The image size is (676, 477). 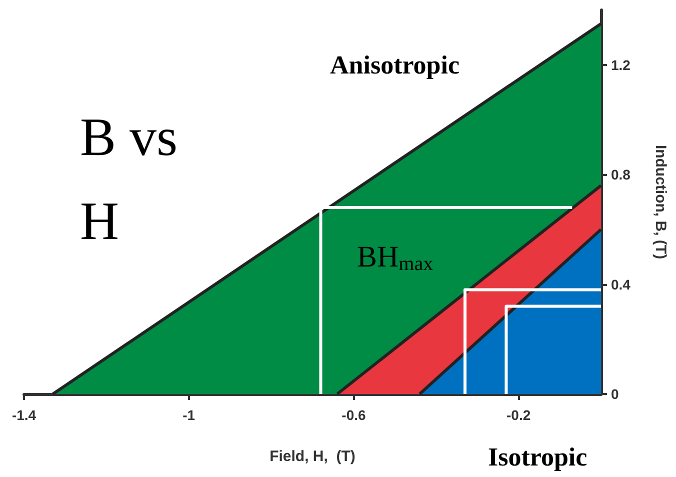 I want to click on text: B vs H, so click(x=136, y=179).